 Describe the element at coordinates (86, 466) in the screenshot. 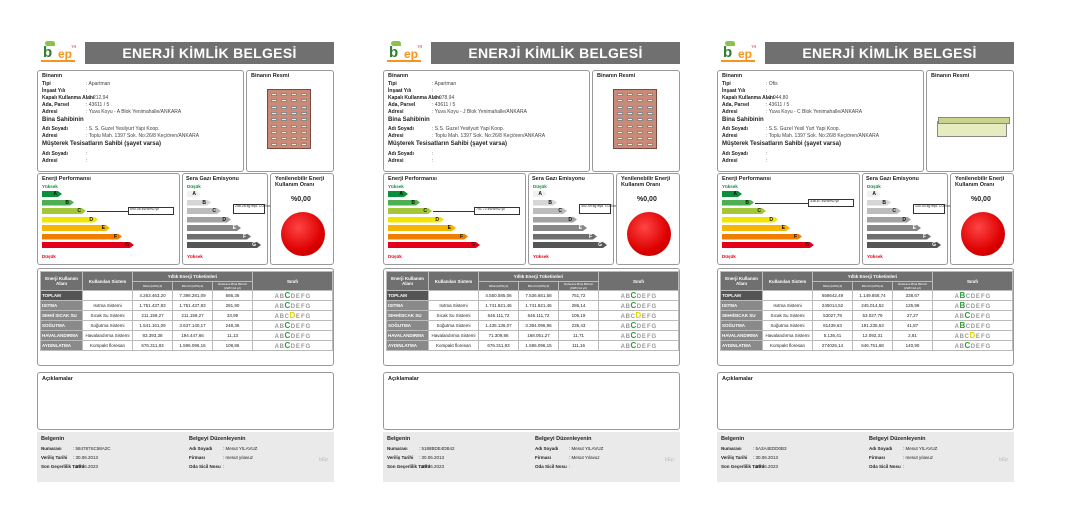

I see `footer-value: : 30.06.2023` at that location.